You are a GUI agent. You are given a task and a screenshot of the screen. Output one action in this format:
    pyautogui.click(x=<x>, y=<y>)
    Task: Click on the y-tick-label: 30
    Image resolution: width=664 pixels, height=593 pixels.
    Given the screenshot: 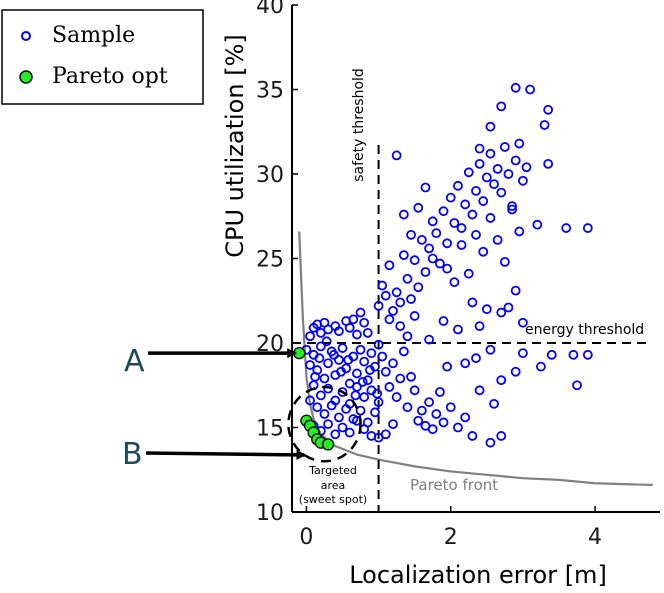 What is the action you would take?
    pyautogui.click(x=270, y=175)
    